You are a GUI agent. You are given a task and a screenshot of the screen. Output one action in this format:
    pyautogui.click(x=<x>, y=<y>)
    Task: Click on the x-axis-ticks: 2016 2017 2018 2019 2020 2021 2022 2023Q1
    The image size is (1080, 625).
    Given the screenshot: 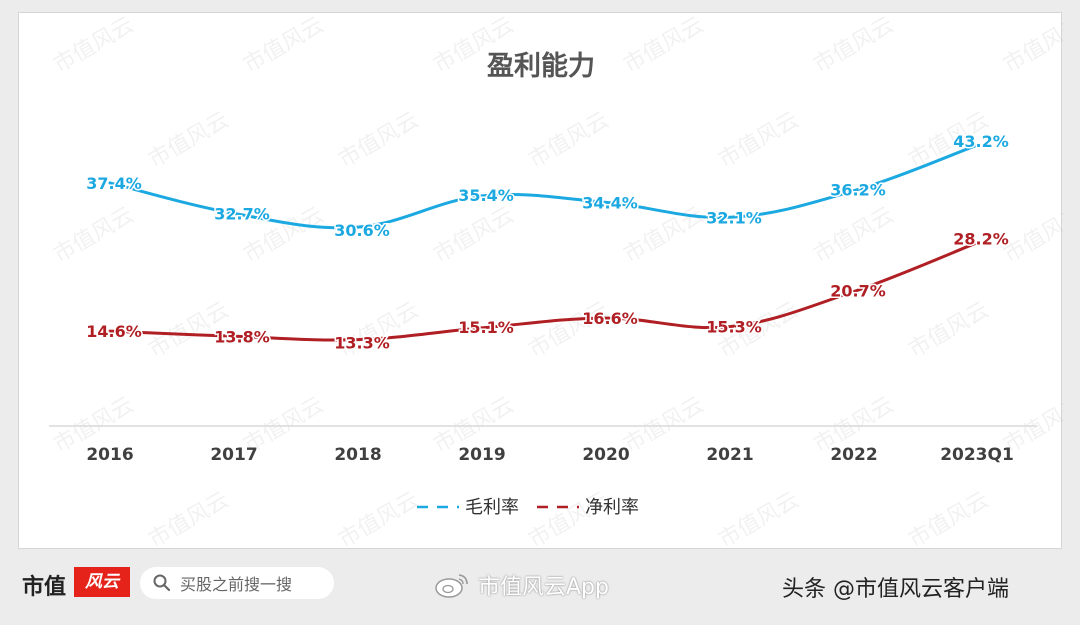 What is the action you would take?
    pyautogui.click(x=549, y=455)
    